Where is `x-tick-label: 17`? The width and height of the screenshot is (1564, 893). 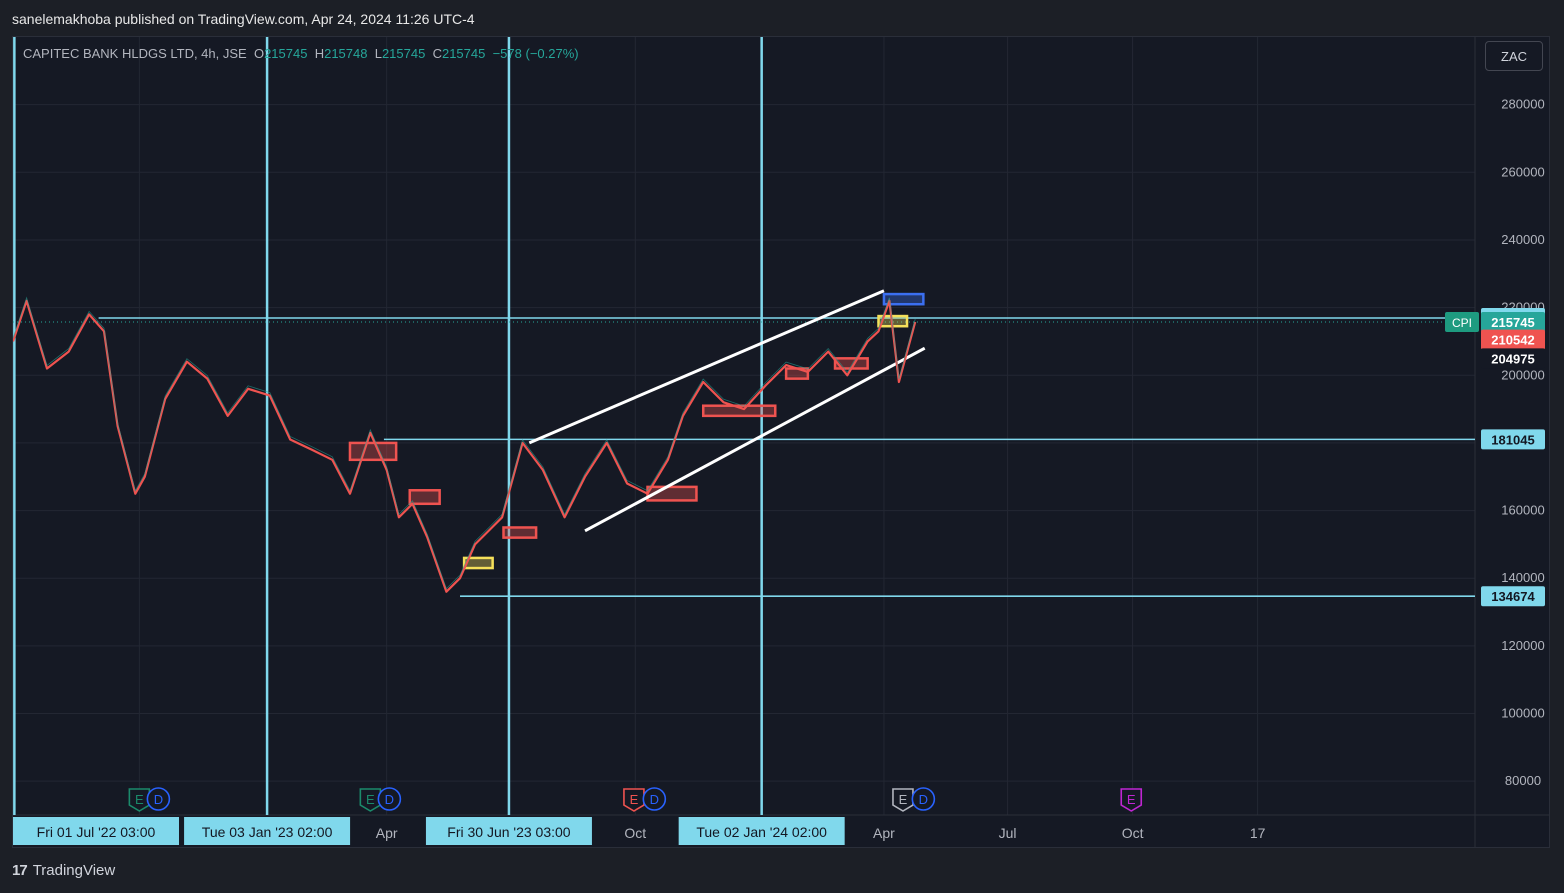
x-tick-label: 17 is located at coordinates (1258, 833).